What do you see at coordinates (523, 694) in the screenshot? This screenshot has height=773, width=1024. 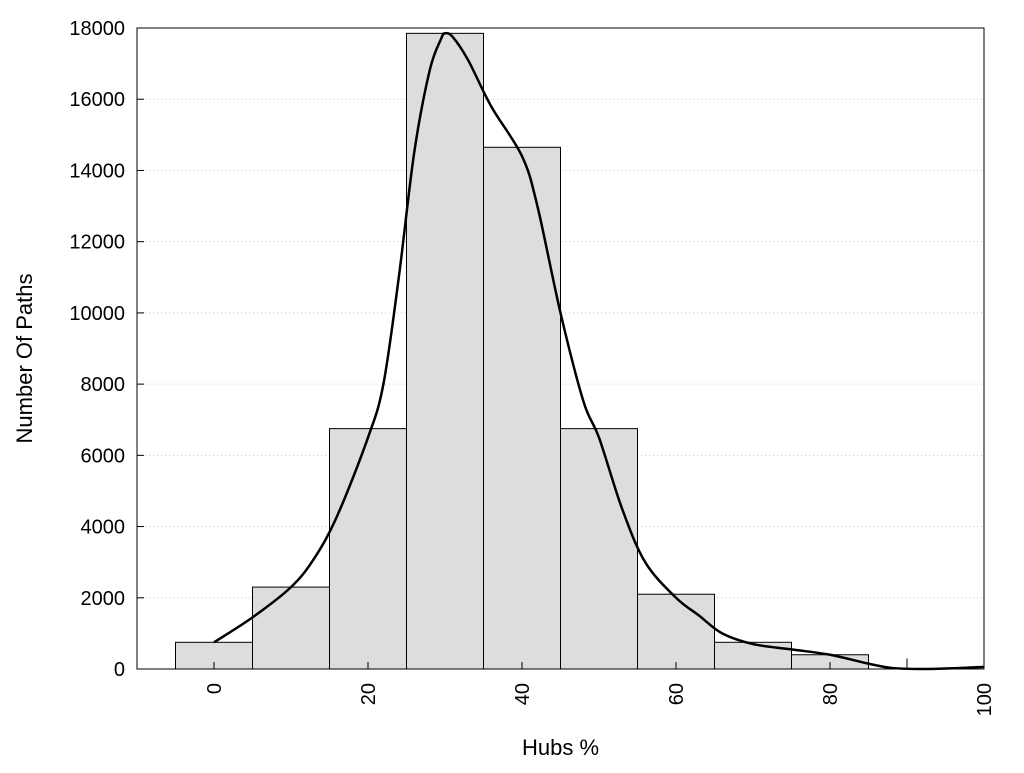 I see `x-tick-label-40: 40` at bounding box center [523, 694].